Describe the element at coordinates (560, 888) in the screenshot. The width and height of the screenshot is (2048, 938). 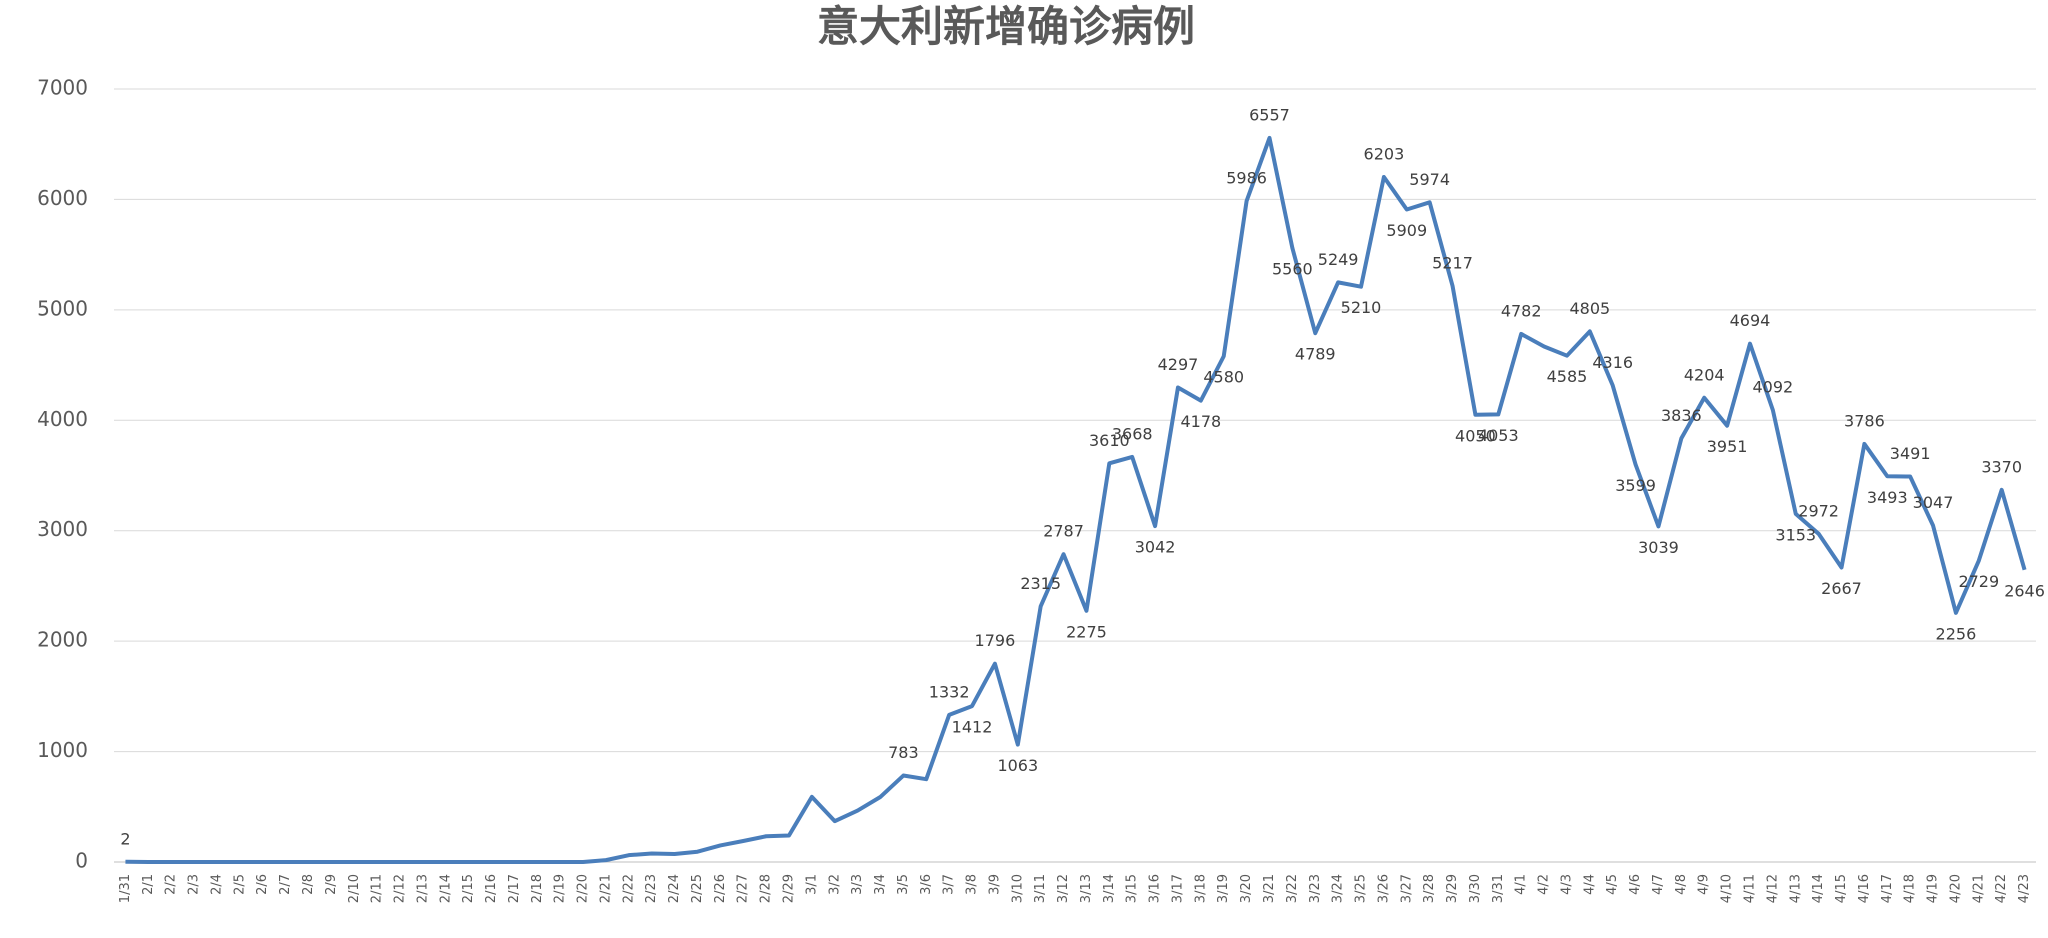
I see `x-tick-label: 2/19` at that location.